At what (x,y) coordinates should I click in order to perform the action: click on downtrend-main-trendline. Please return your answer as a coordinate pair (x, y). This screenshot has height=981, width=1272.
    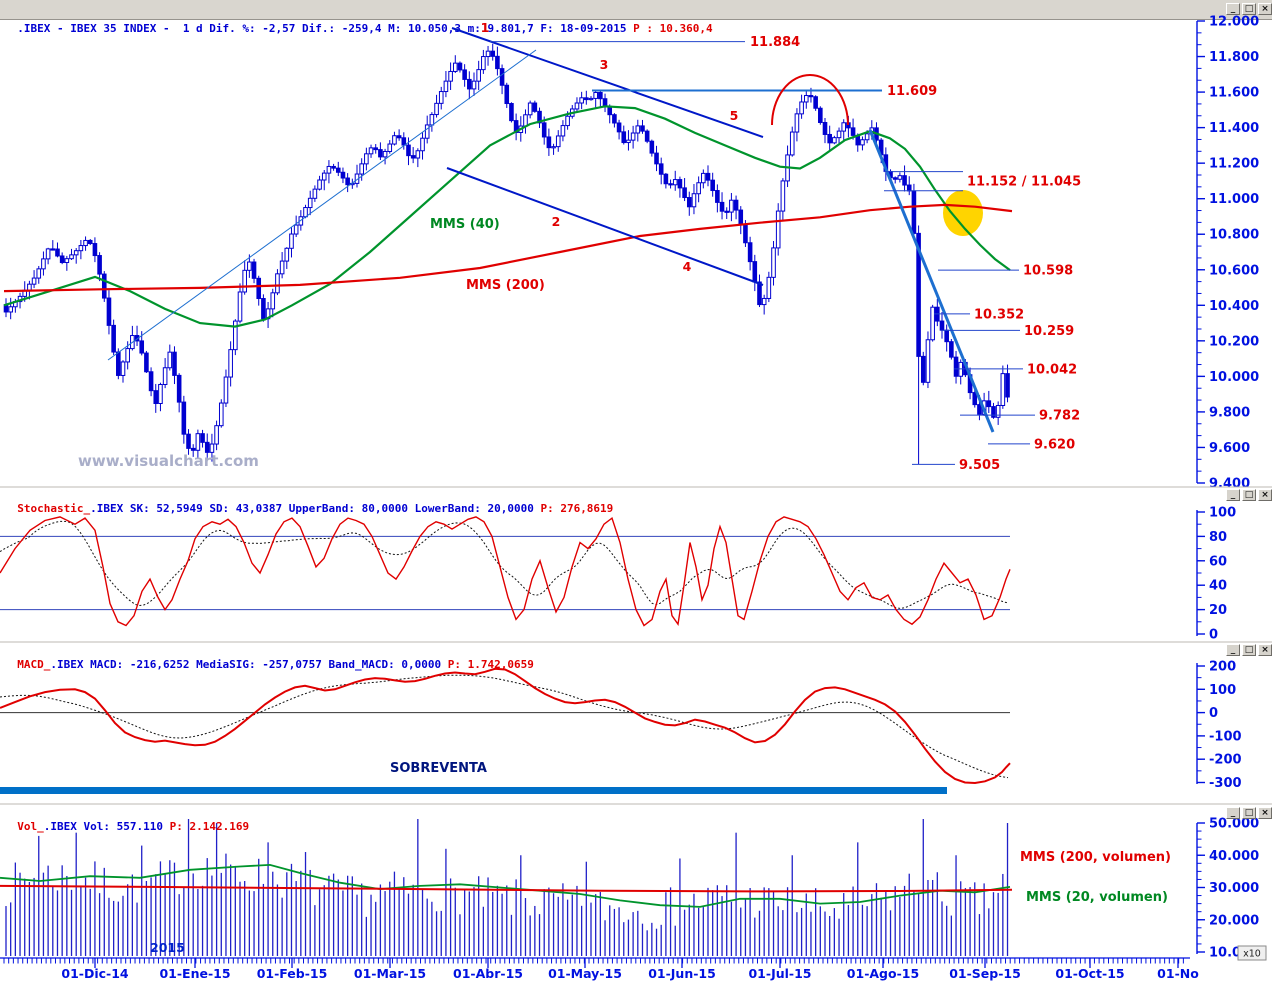
    Looking at the image, I should click on (607, 82).